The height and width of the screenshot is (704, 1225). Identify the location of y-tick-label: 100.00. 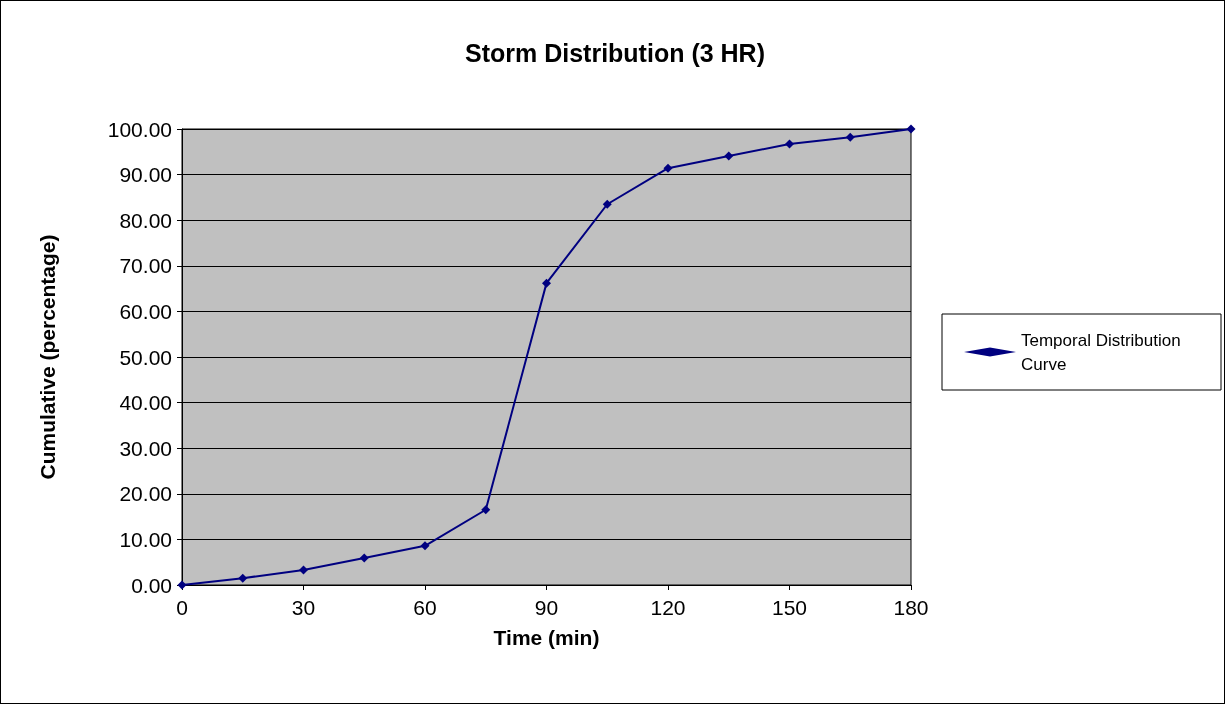
(139, 129).